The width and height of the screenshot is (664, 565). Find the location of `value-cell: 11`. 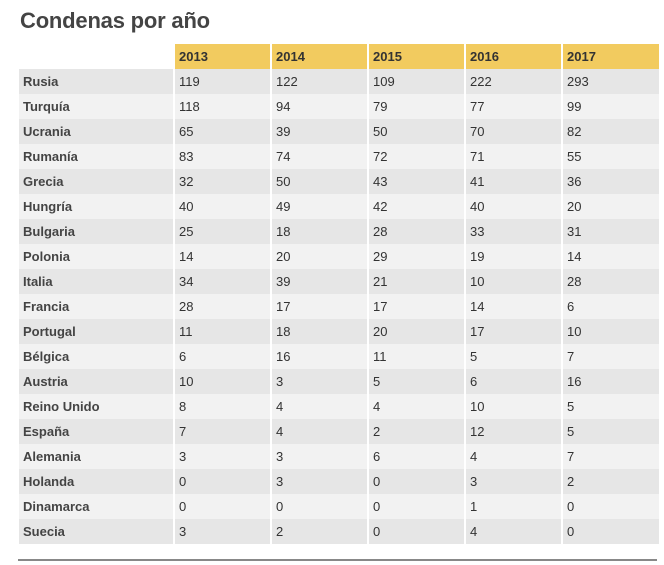

value-cell: 11 is located at coordinates (416, 356).